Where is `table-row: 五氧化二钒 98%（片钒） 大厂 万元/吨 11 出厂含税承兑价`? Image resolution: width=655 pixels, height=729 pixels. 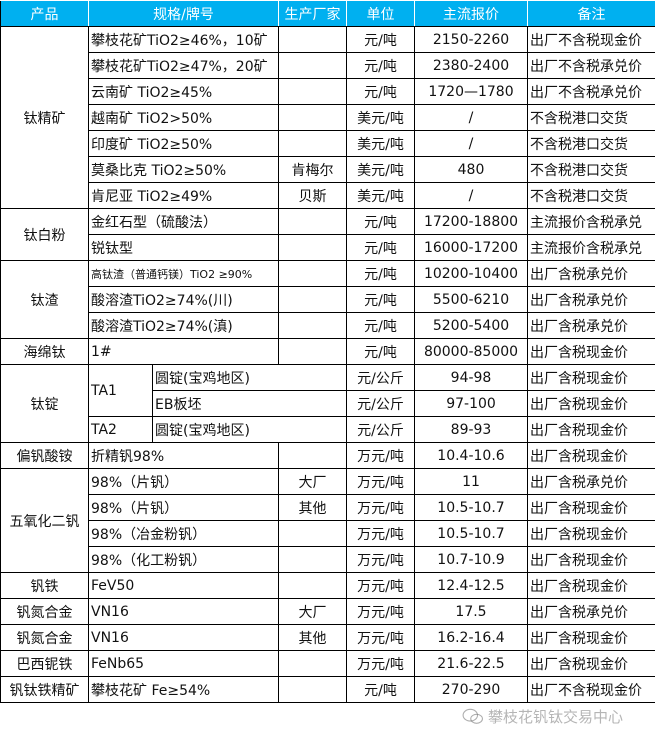 table-row: 五氧化二钒 98%（片钒） 大厂 万元/吨 11 出厂含税承兑价 is located at coordinates (327, 520).